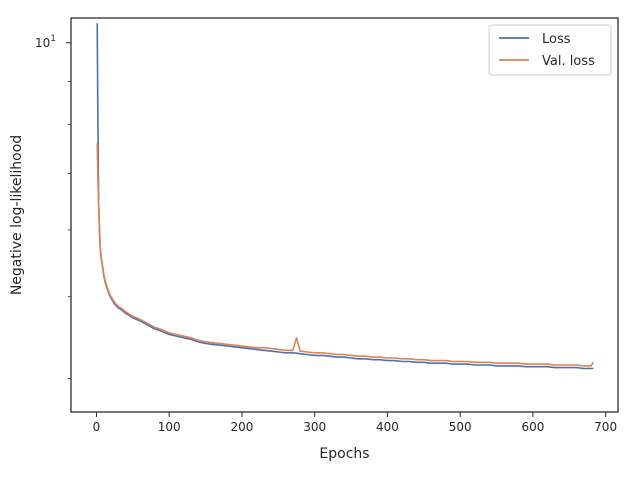 The height and width of the screenshot is (480, 640). What do you see at coordinates (97, 427) in the screenshot?
I see `x-tick-label: 0` at bounding box center [97, 427].